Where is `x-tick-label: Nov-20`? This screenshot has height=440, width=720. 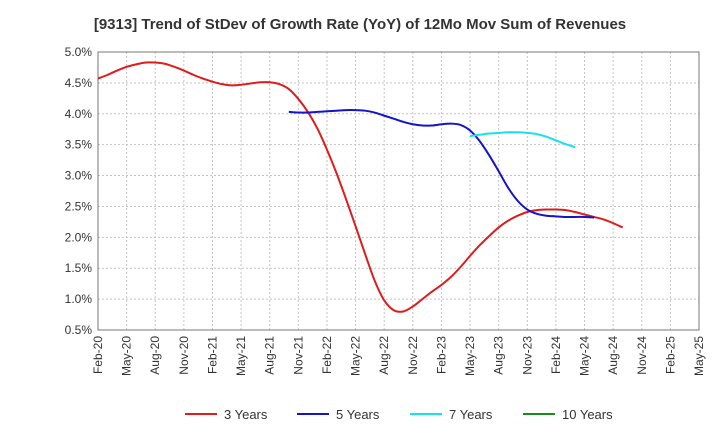
x-tick-label: Nov-20 is located at coordinates (184, 355).